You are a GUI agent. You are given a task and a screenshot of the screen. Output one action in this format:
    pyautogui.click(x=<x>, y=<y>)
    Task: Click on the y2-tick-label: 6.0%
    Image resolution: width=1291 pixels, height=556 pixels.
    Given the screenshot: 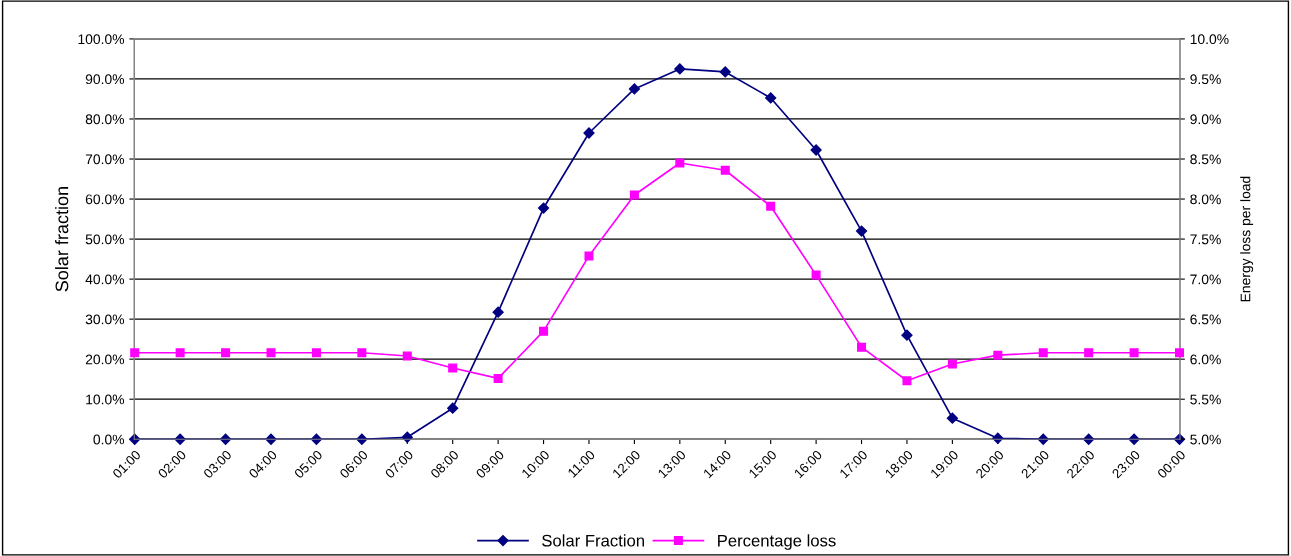 What is the action you would take?
    pyautogui.click(x=1205, y=359)
    